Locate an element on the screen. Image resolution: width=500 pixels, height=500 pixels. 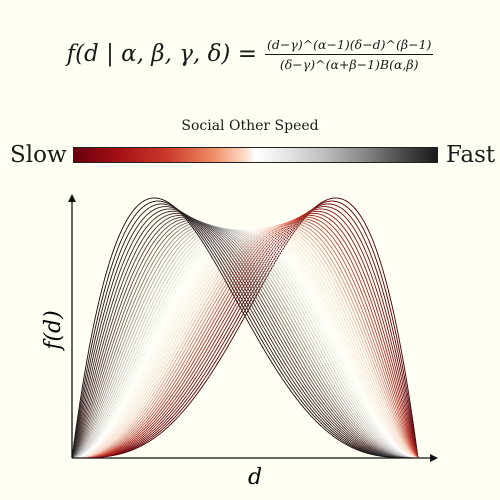
colorbar-left-label: Slow is located at coordinates (38, 155).